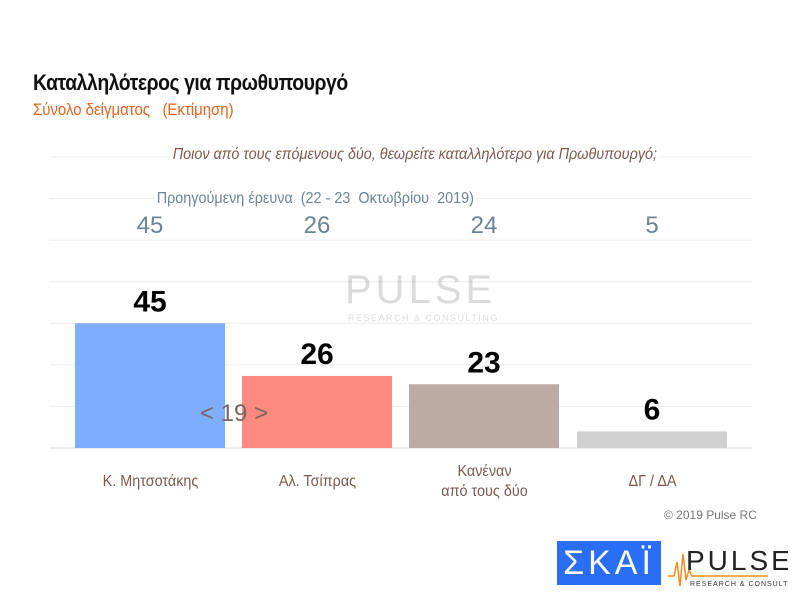 This screenshot has height=597, width=800. I want to click on category-label: Αλ. Τσίπρας, so click(317, 481).